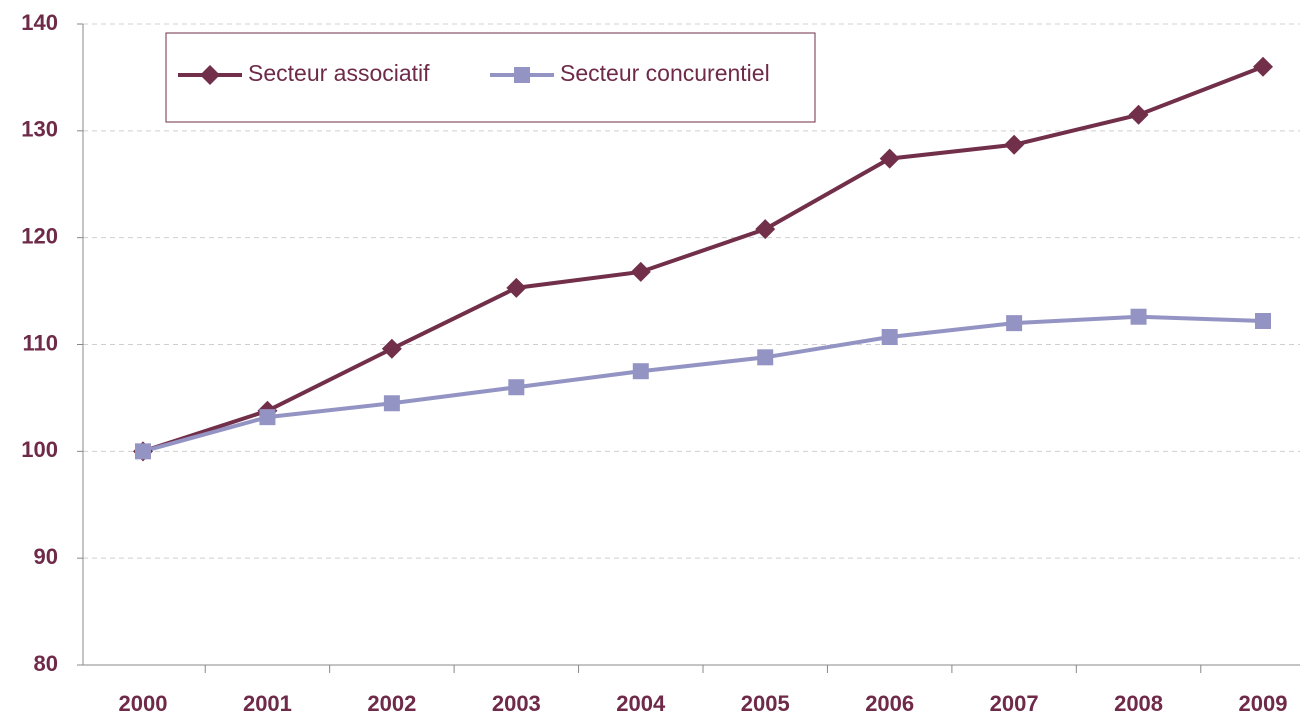 The height and width of the screenshot is (722, 1308). Describe the element at coordinates (889, 703) in the screenshot. I see `x-tick-label: 2006` at that location.